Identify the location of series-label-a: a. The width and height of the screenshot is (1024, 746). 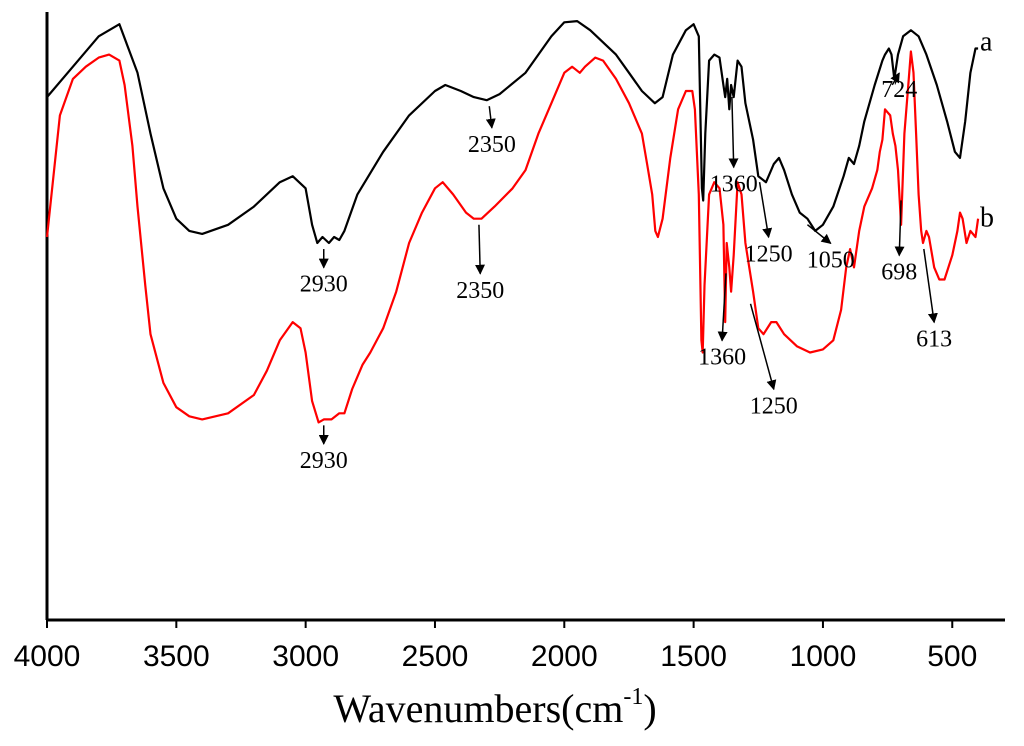
(986, 41).